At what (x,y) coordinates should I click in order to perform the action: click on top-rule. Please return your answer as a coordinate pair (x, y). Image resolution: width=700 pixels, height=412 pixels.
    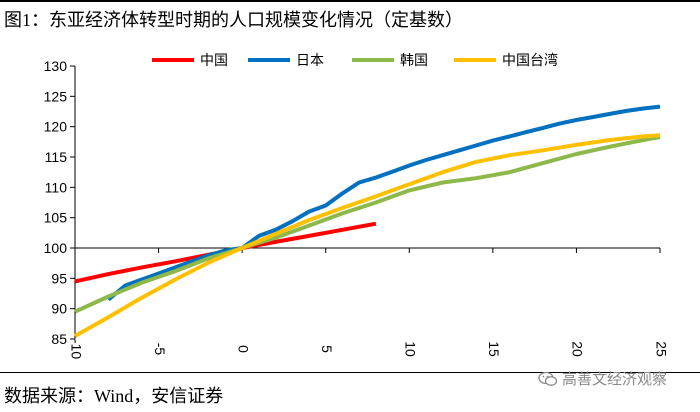
    Looking at the image, I should click on (350, 1).